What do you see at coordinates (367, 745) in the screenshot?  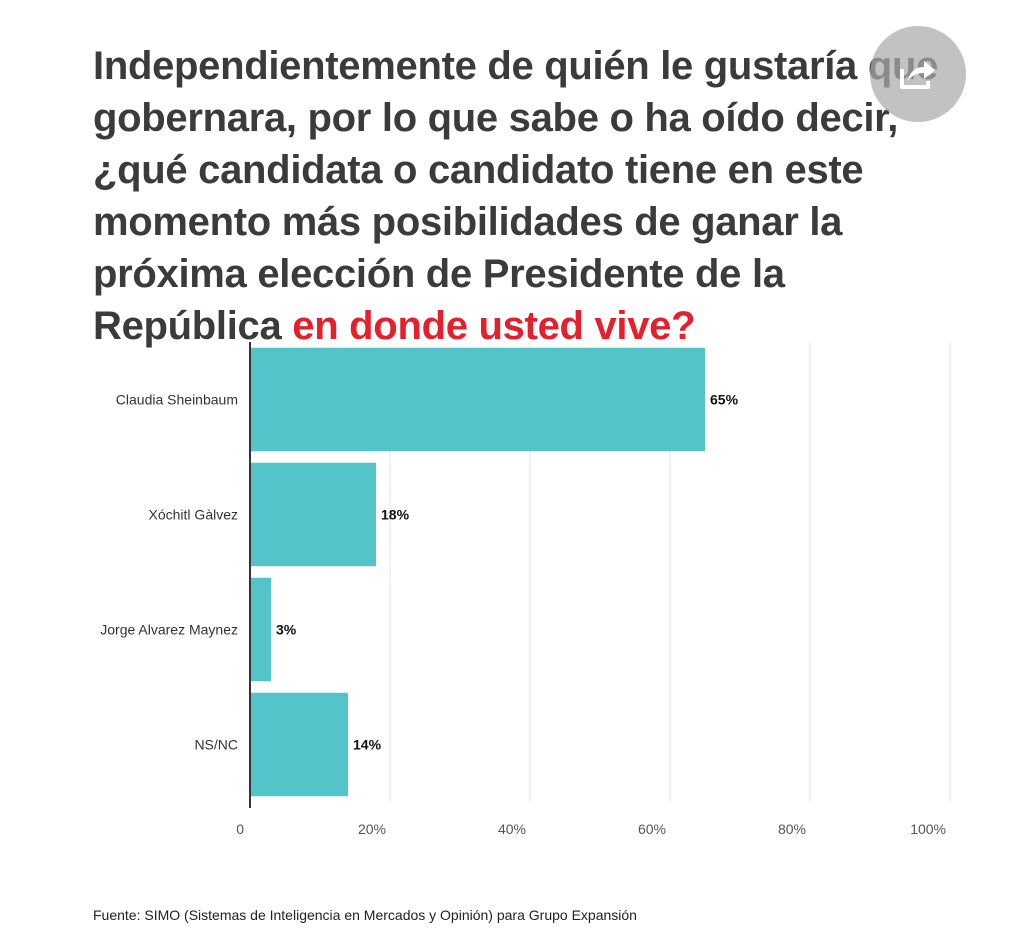 I see `data-label-3: 14%` at bounding box center [367, 745].